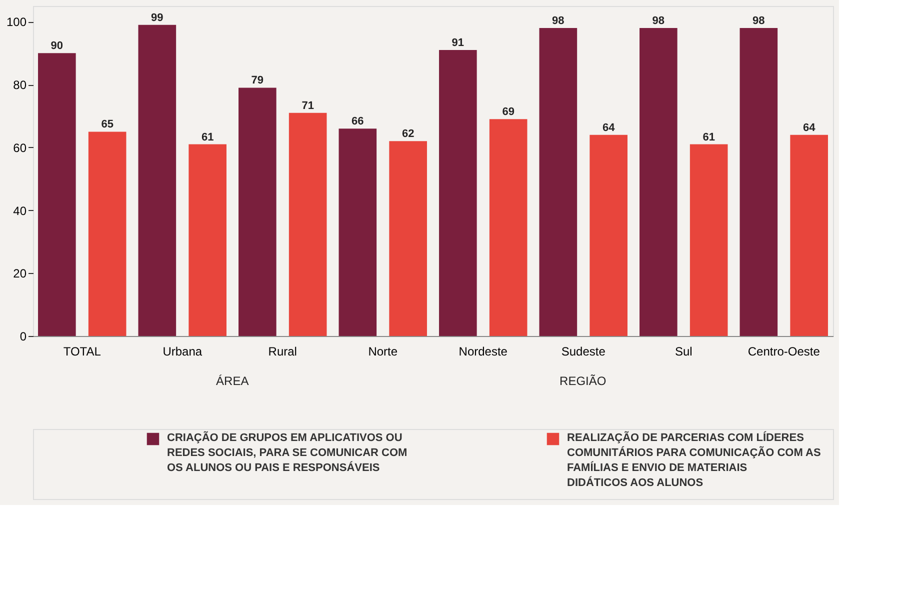 Image resolution: width=915 pixels, height=604 pixels. Describe the element at coordinates (483, 351) in the screenshot. I see `x-tick-label: Nordeste` at that location.